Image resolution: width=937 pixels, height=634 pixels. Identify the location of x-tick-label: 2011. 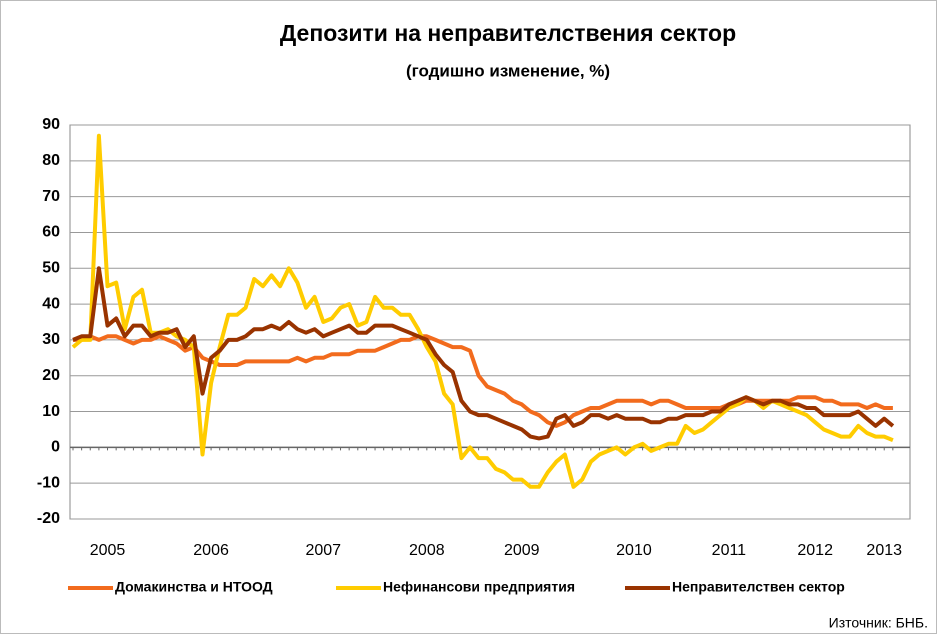
(729, 550).